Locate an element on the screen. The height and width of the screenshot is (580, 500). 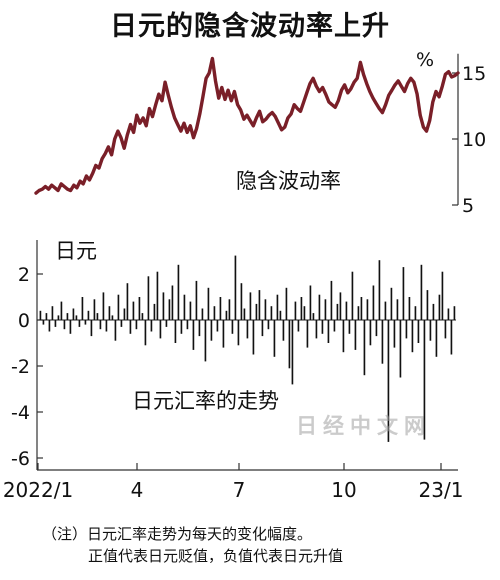
footnote-line-2: 正值代表日元贬值，负值代表日元升值 is located at coordinates (216, 556).